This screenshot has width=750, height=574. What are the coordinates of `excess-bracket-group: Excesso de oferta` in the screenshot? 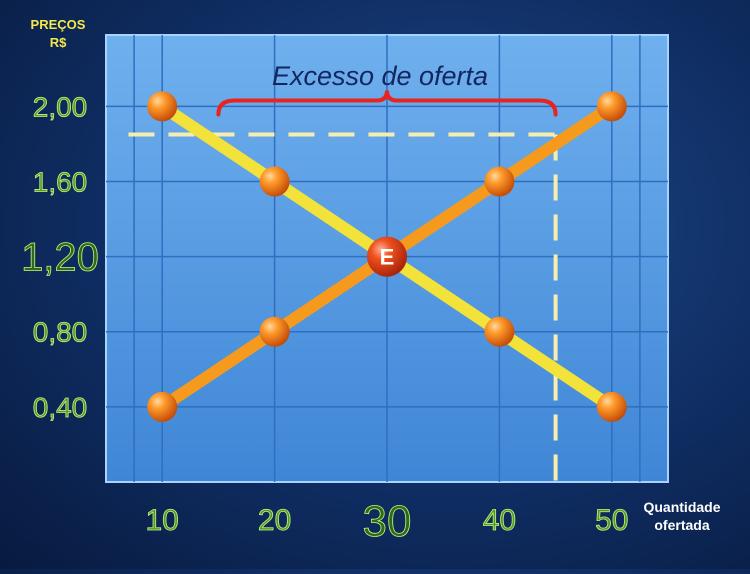 It's located at (387, 89).